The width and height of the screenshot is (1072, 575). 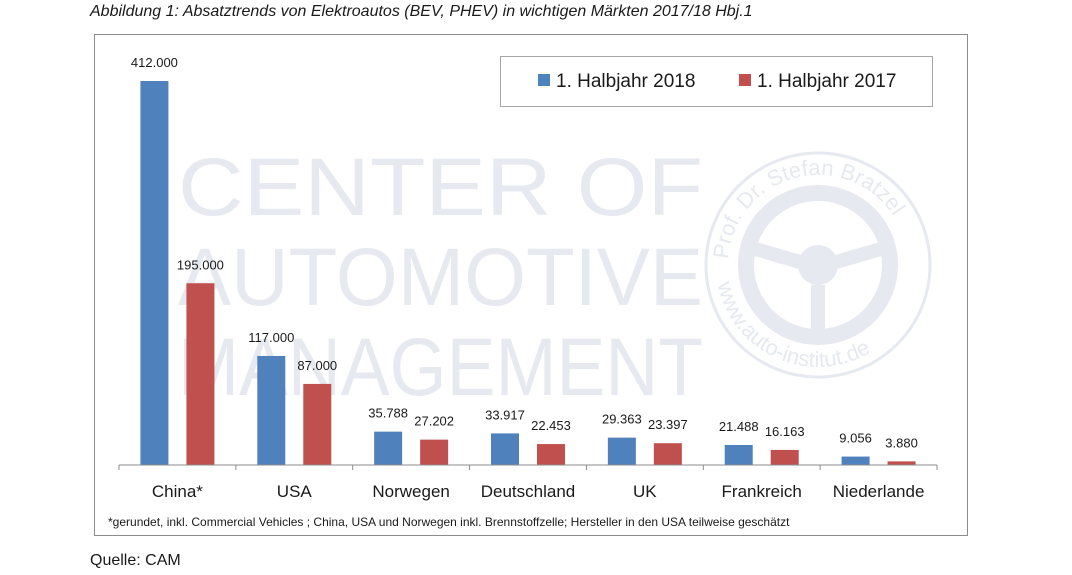 I want to click on category-label: Niederlande, so click(x=879, y=491).